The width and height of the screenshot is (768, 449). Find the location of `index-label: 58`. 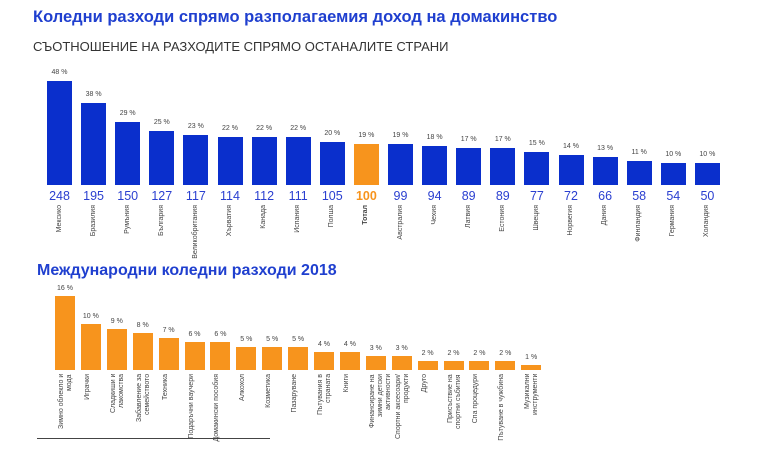

index-label: 58 is located at coordinates (639, 196).